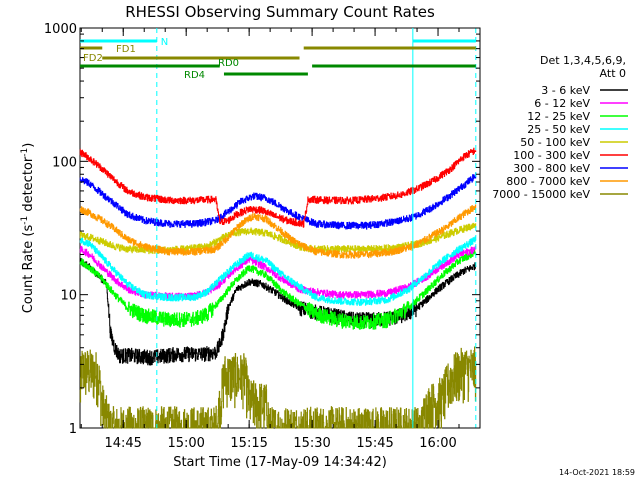 This screenshot has height=480, width=640. Describe the element at coordinates (597, 472) in the screenshot. I see `plot-timestamp: 14-Oct-2021 18:59` at that location.